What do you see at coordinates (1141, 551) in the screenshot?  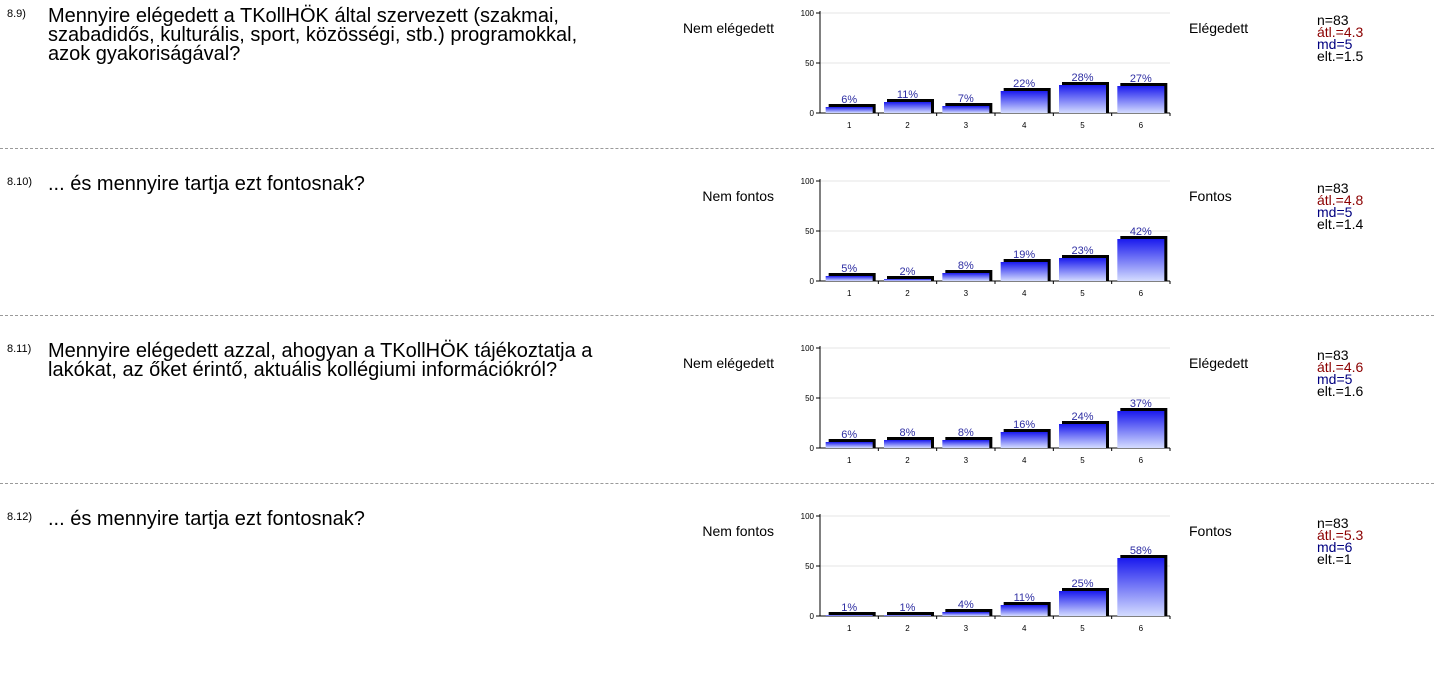 I see `bar-value-label: 58%` at bounding box center [1141, 551].